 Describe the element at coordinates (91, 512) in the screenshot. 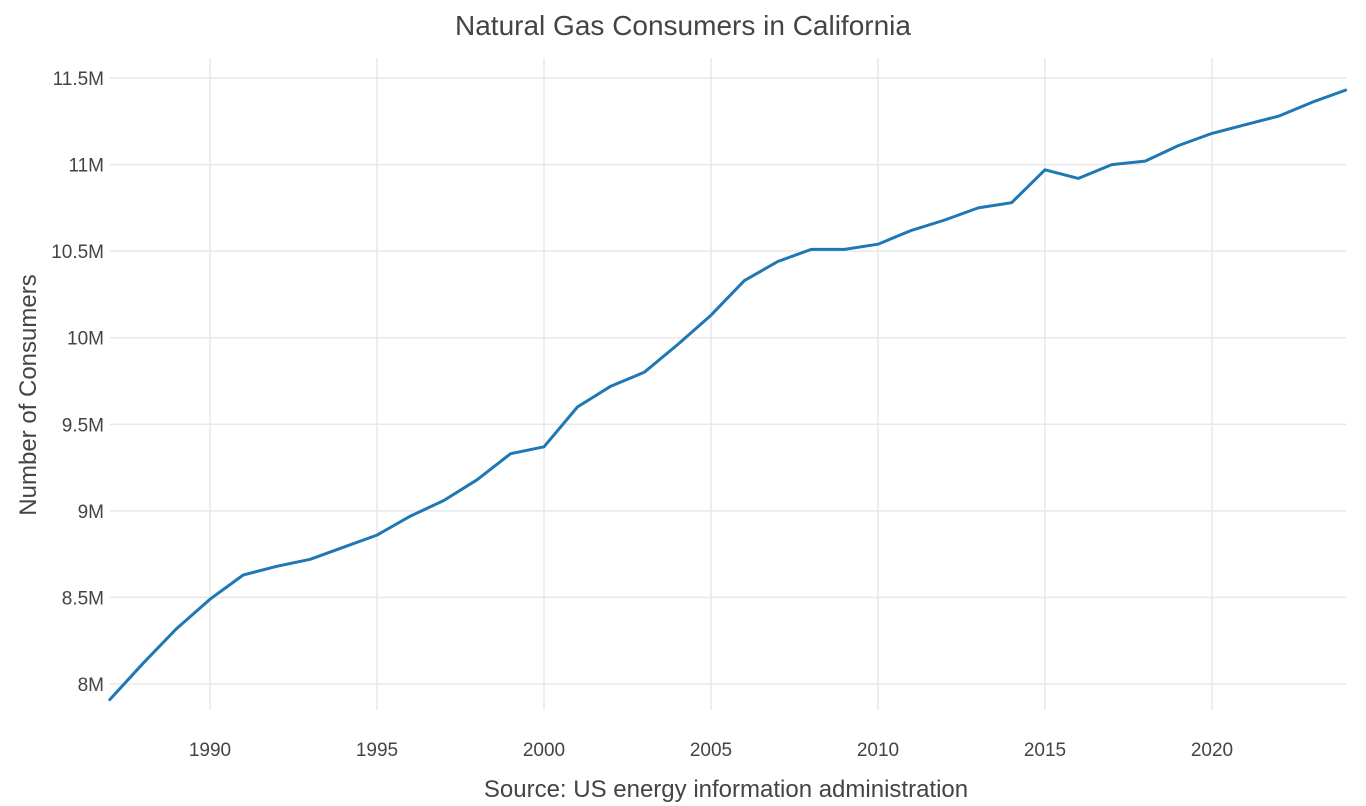

I see `y-tick-label: 9M` at that location.